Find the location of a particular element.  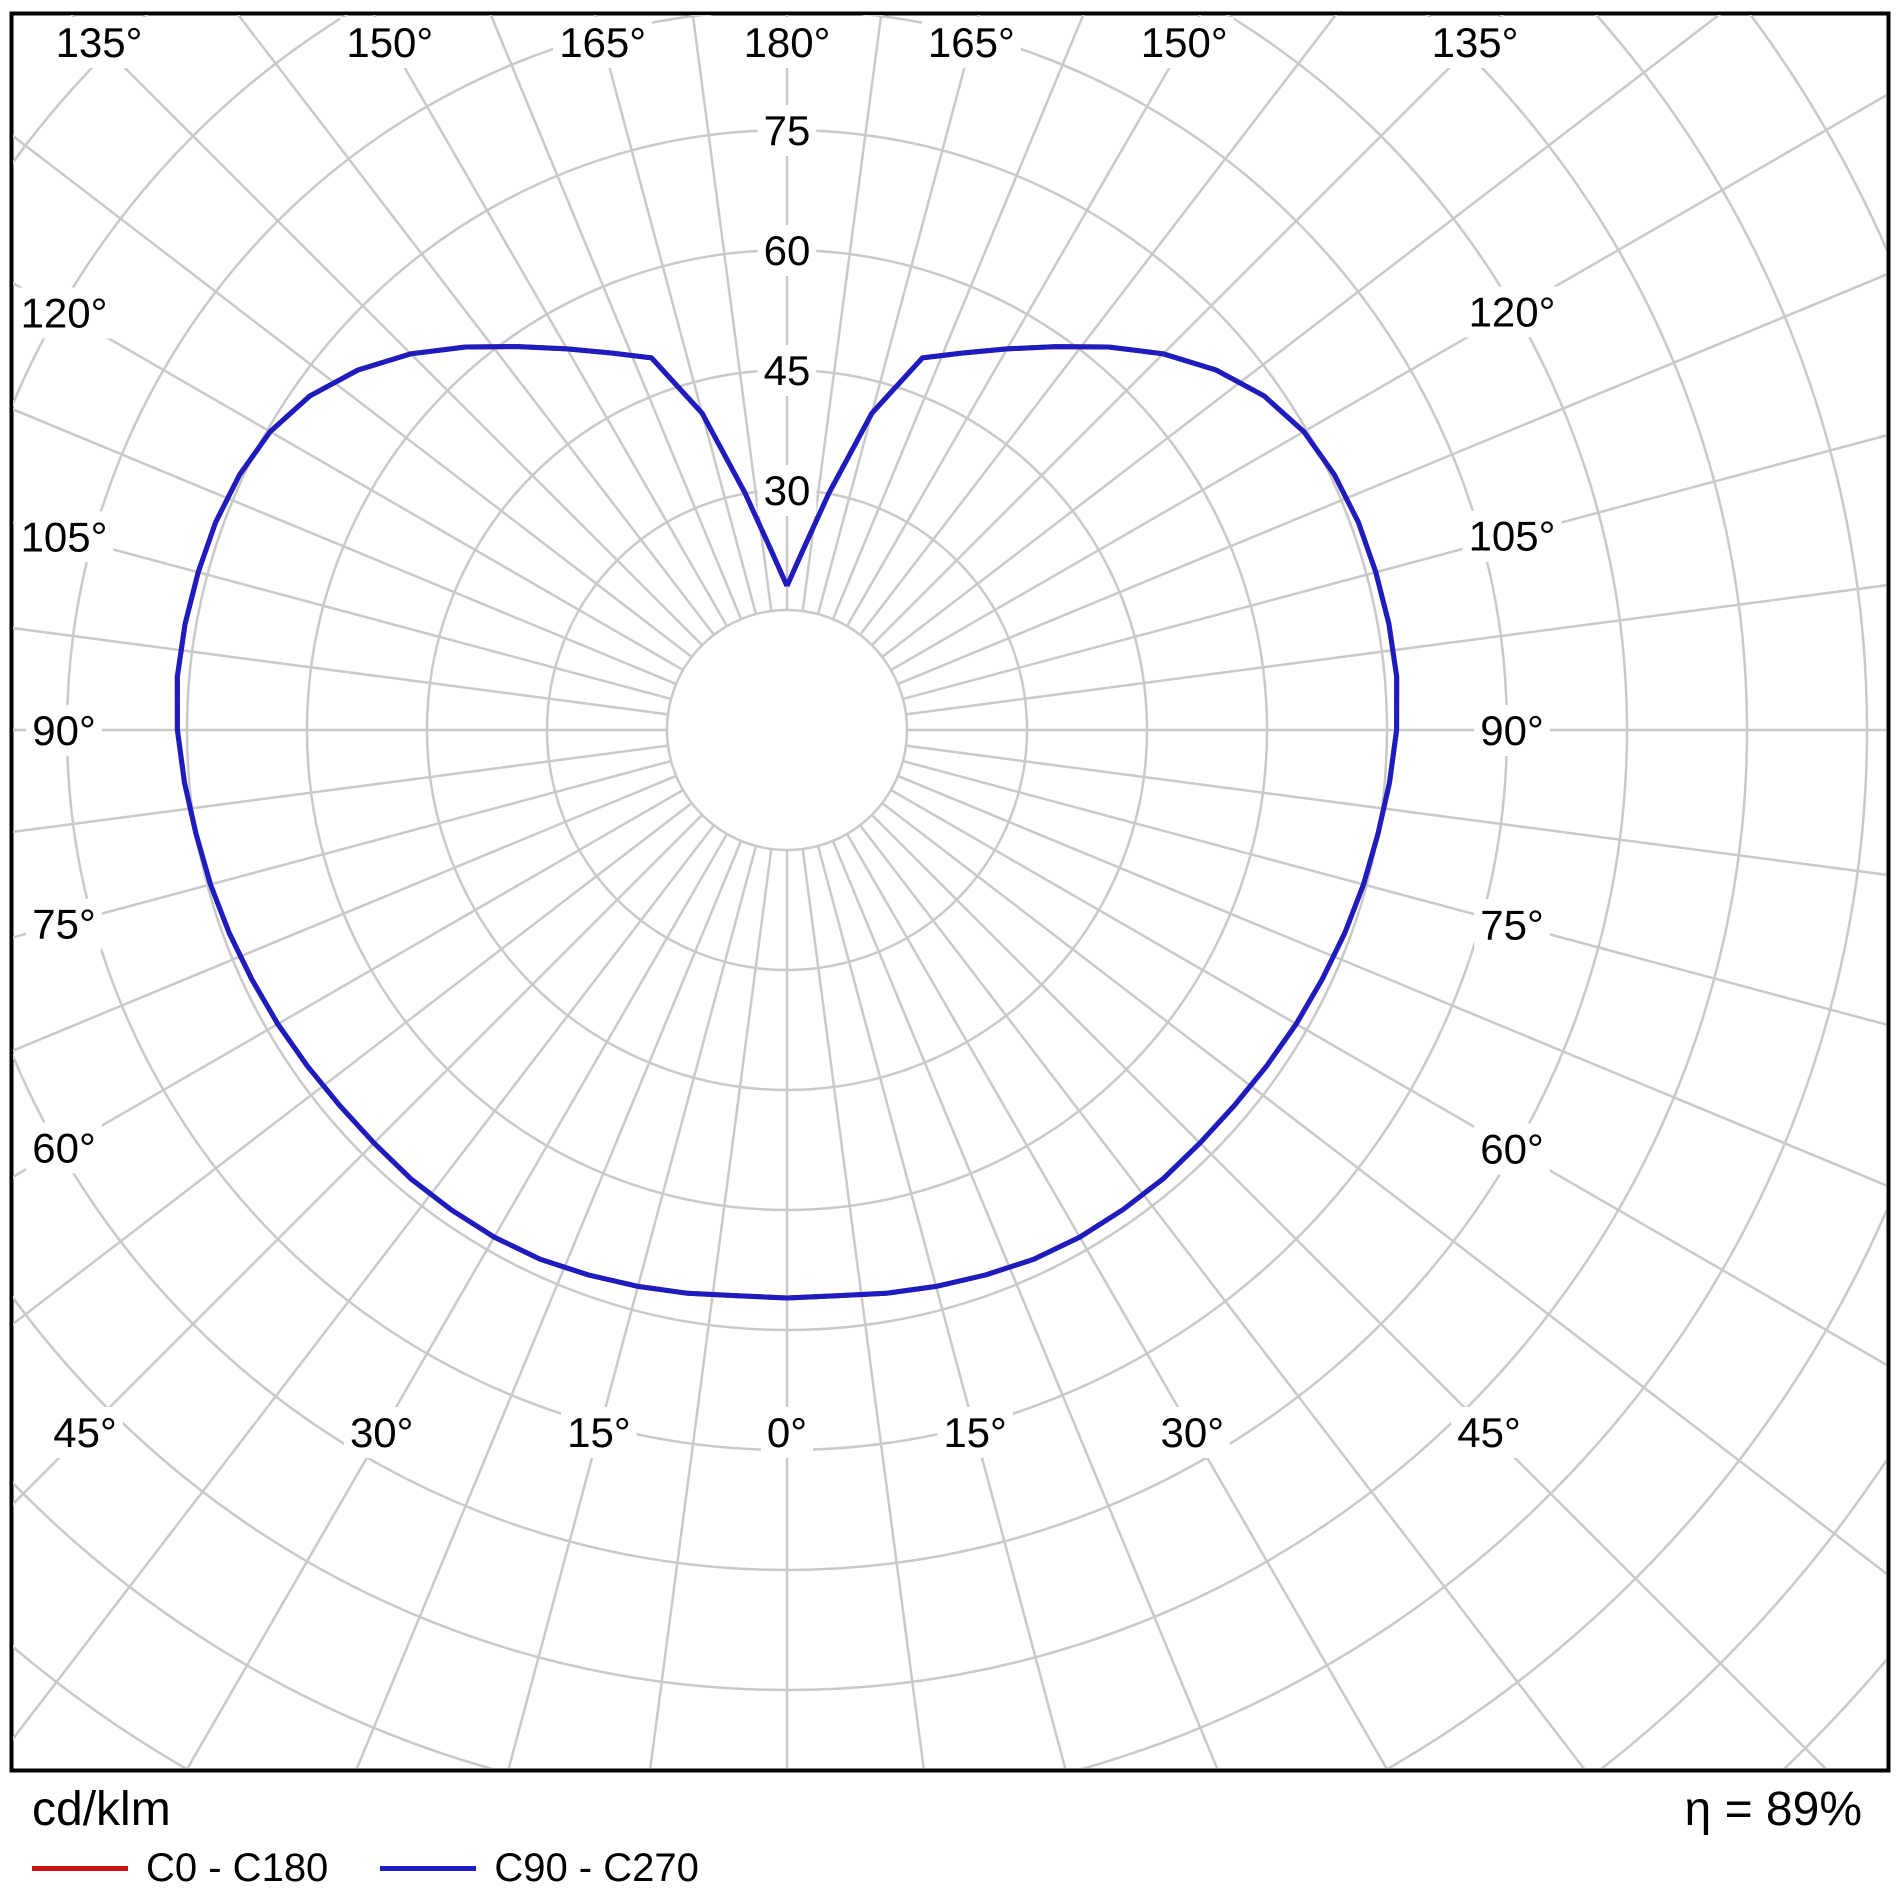

angle-label: 75° is located at coordinates (1512, 924).